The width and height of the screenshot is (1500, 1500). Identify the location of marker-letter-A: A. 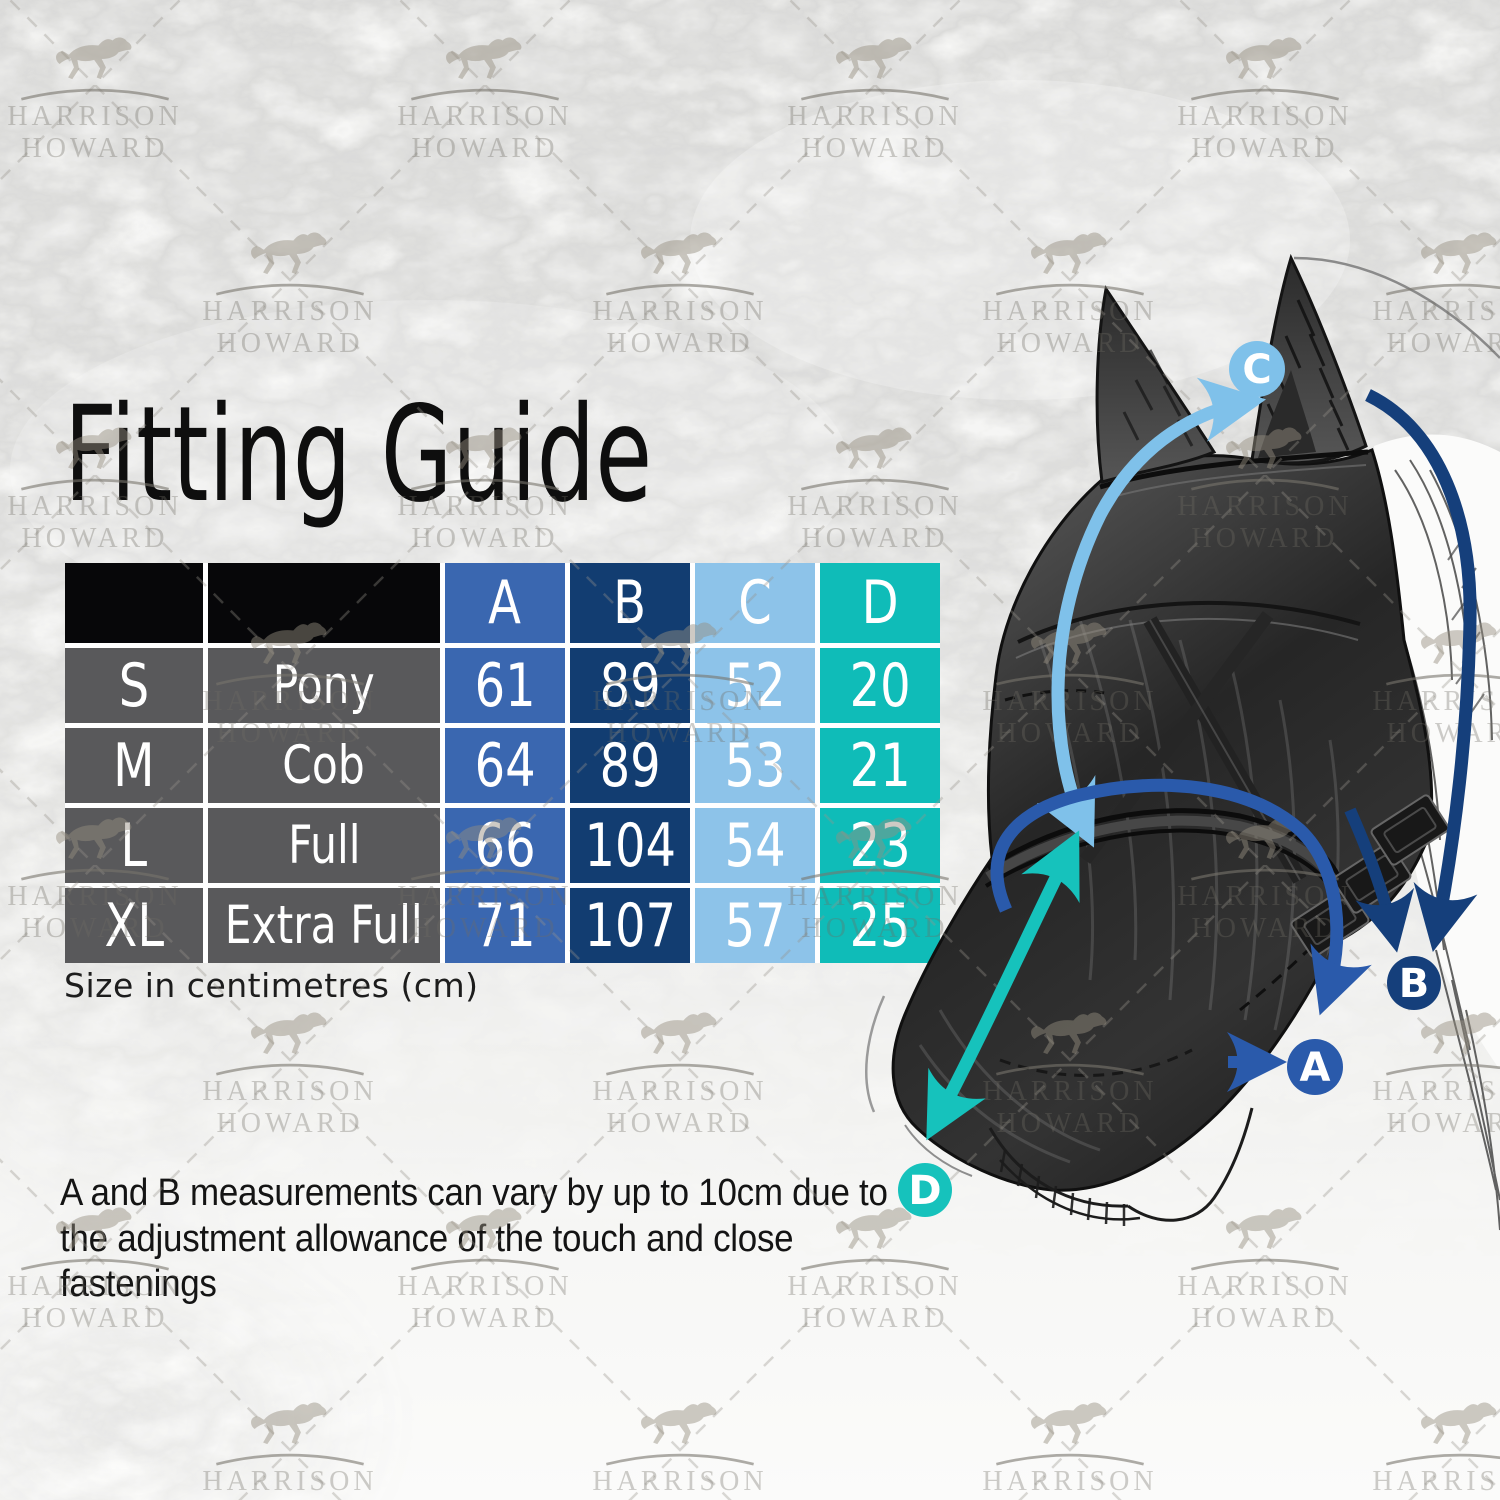
(1315, 1068).